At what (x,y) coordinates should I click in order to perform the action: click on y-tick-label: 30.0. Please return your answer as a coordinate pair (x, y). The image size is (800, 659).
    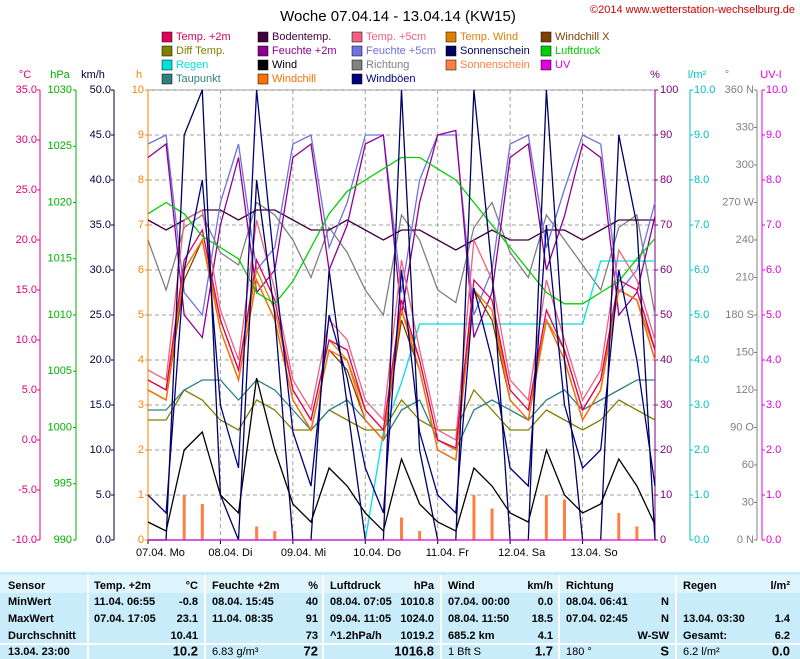
    Looking at the image, I should click on (26, 140).